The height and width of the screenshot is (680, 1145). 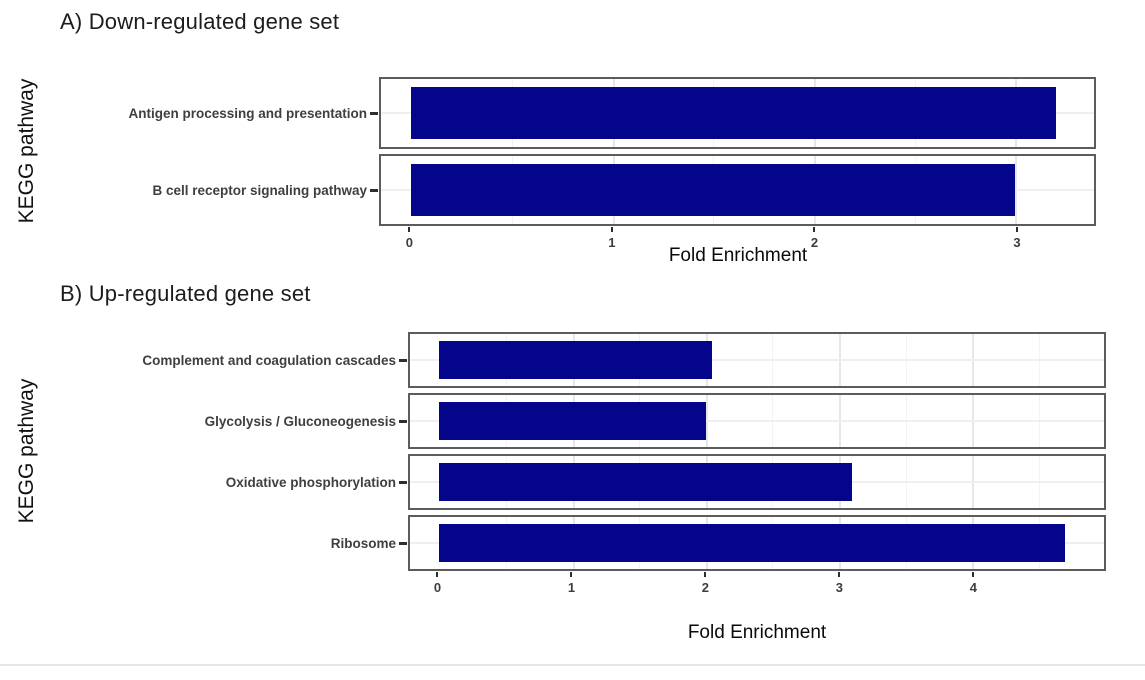 What do you see at coordinates (572, 665) in the screenshot?
I see `bottom-divider` at bounding box center [572, 665].